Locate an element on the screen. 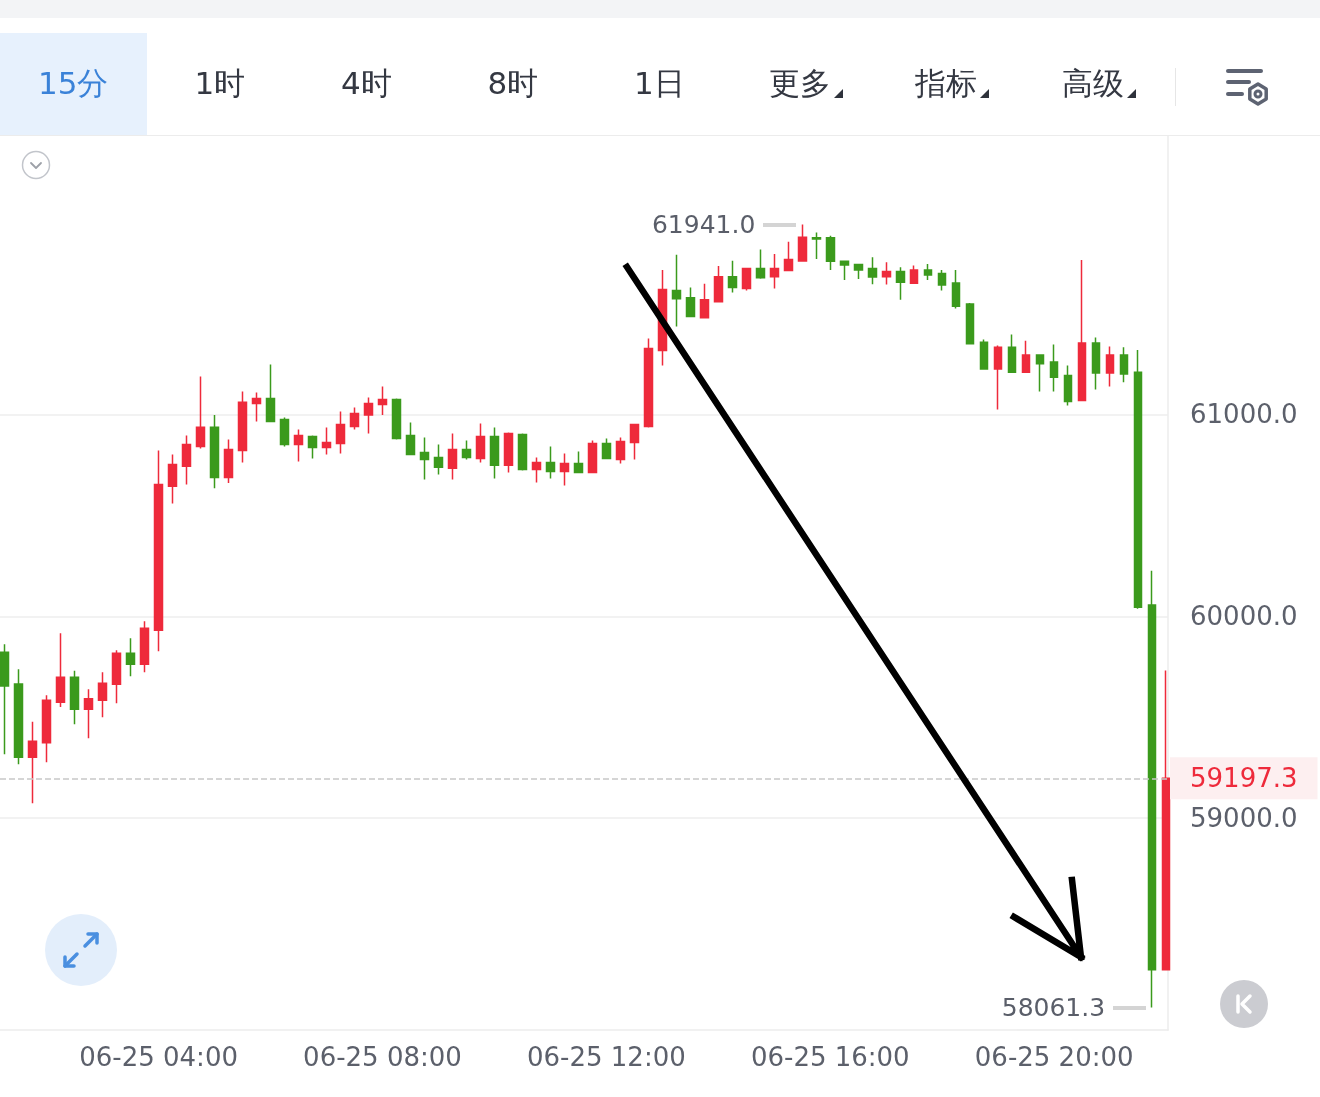 This screenshot has height=1097, width=1320. x-tick-label: 06-25 08:00 is located at coordinates (382, 1057).